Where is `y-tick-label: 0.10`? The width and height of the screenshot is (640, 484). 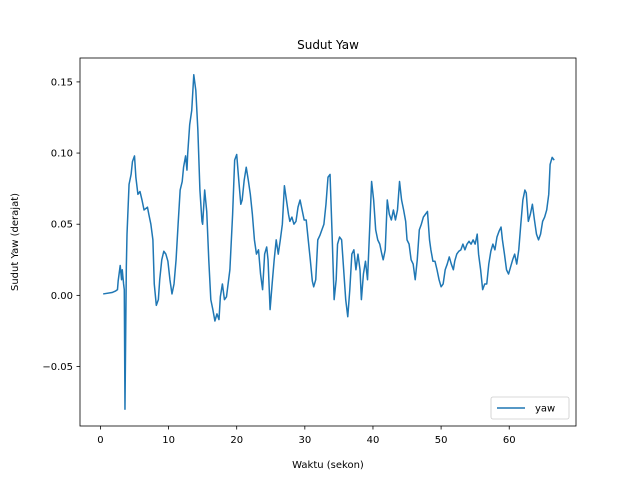 y-tick-label: 0.10 is located at coordinates (62, 154).